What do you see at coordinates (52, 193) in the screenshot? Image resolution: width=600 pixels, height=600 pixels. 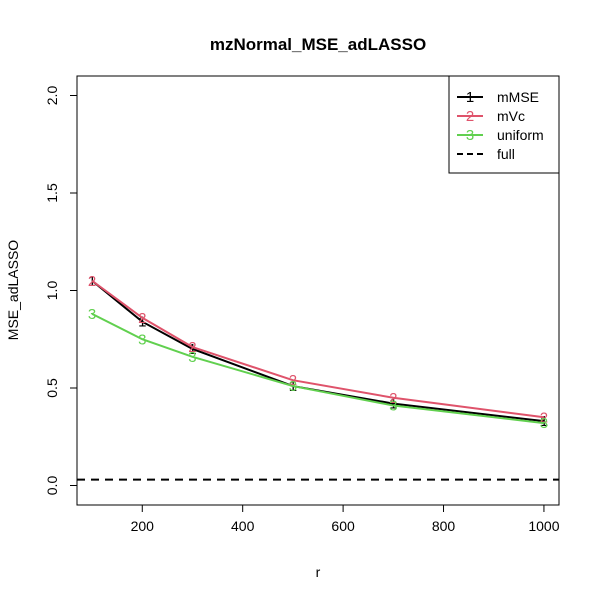 I see `y-tick-label: 1.5` at bounding box center [52, 193].